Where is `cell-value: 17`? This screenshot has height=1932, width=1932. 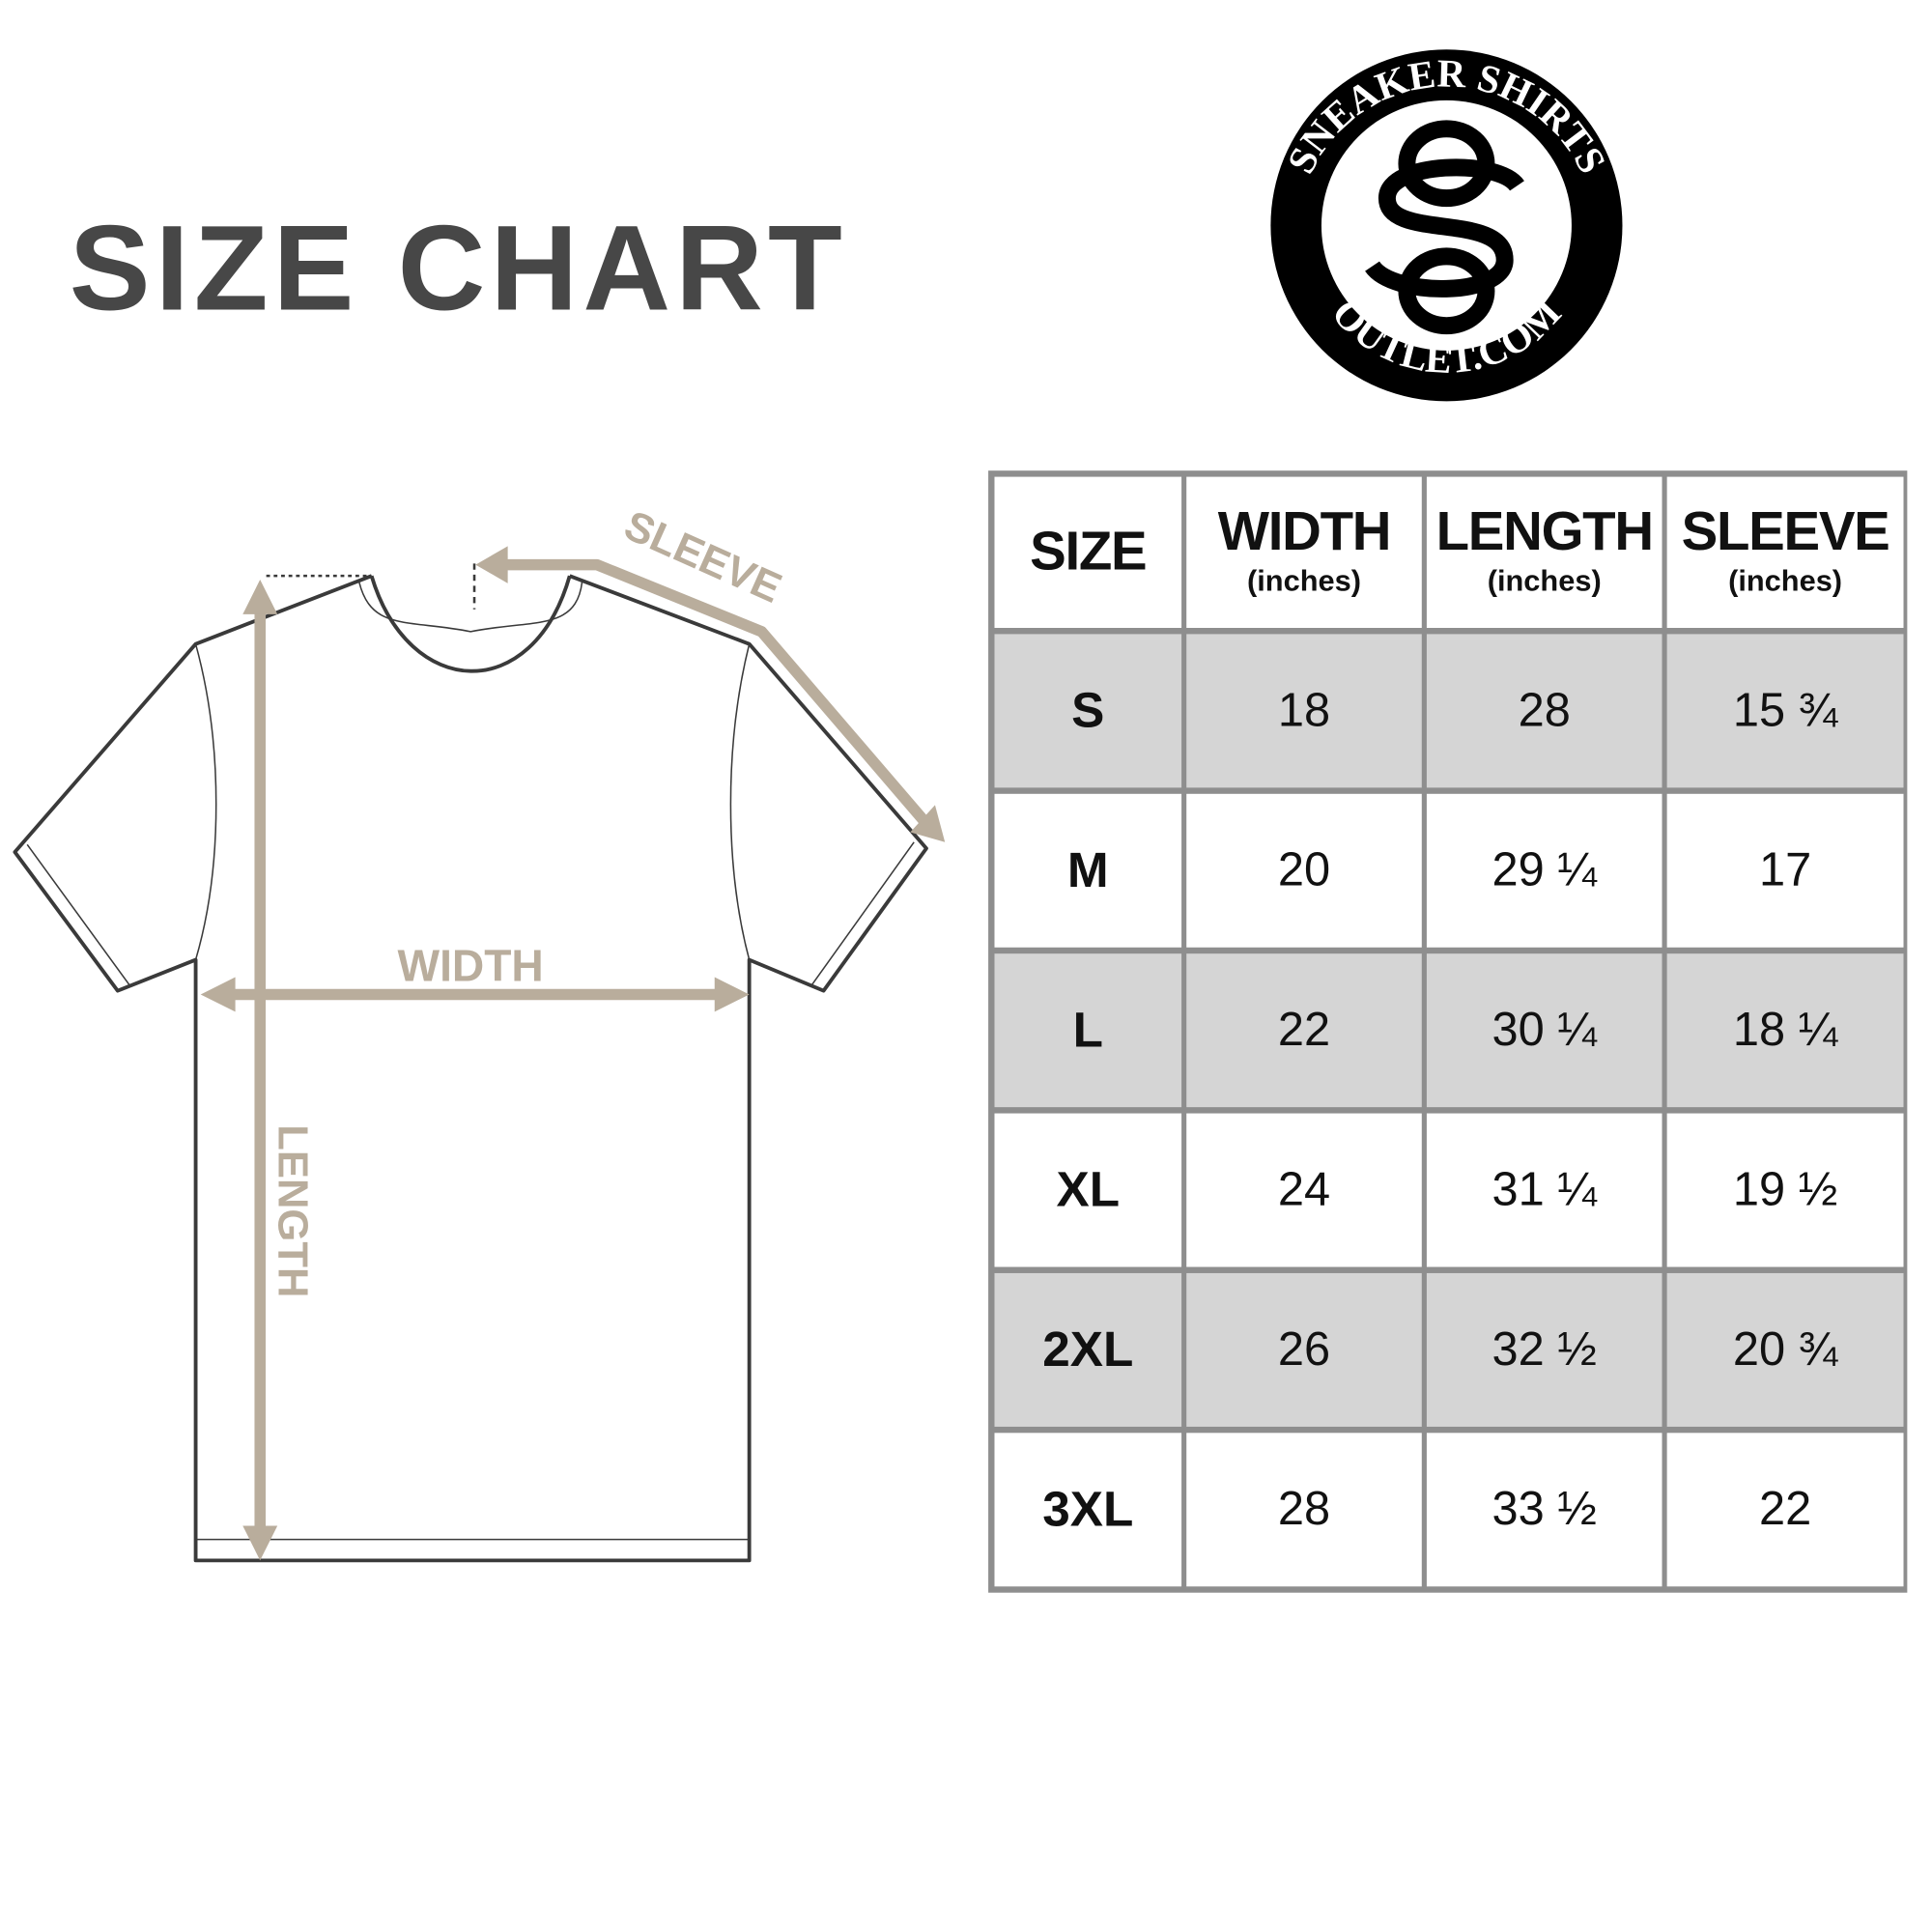
cell-value: 17 is located at coordinates (1785, 869).